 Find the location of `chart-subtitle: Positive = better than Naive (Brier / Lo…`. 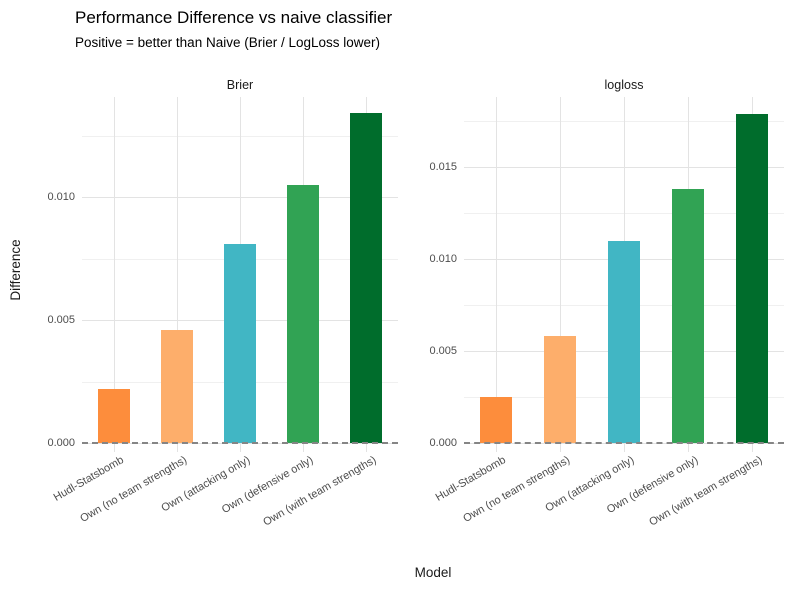

chart-subtitle: Positive = better than Naive (Brier / Lo… is located at coordinates (228, 42).